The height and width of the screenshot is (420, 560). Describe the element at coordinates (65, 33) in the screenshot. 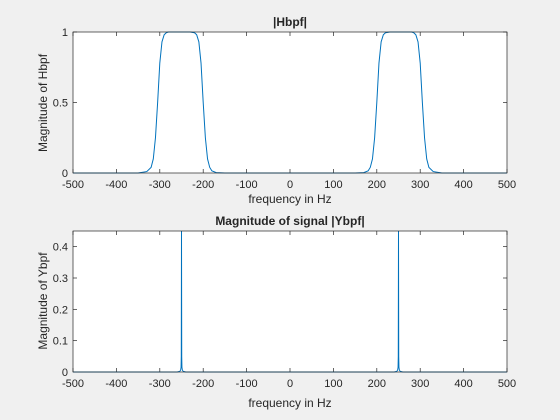

I see `y-tick-label: 1` at that location.